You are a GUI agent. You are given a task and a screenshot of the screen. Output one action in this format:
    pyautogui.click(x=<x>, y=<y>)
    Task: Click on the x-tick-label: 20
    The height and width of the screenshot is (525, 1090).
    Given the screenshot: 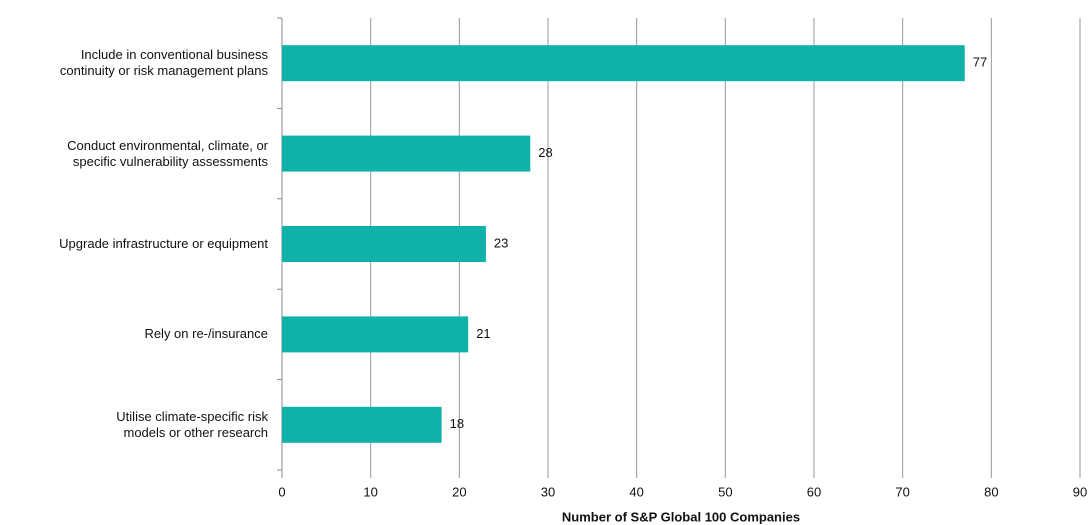 What is the action you would take?
    pyautogui.click(x=459, y=491)
    